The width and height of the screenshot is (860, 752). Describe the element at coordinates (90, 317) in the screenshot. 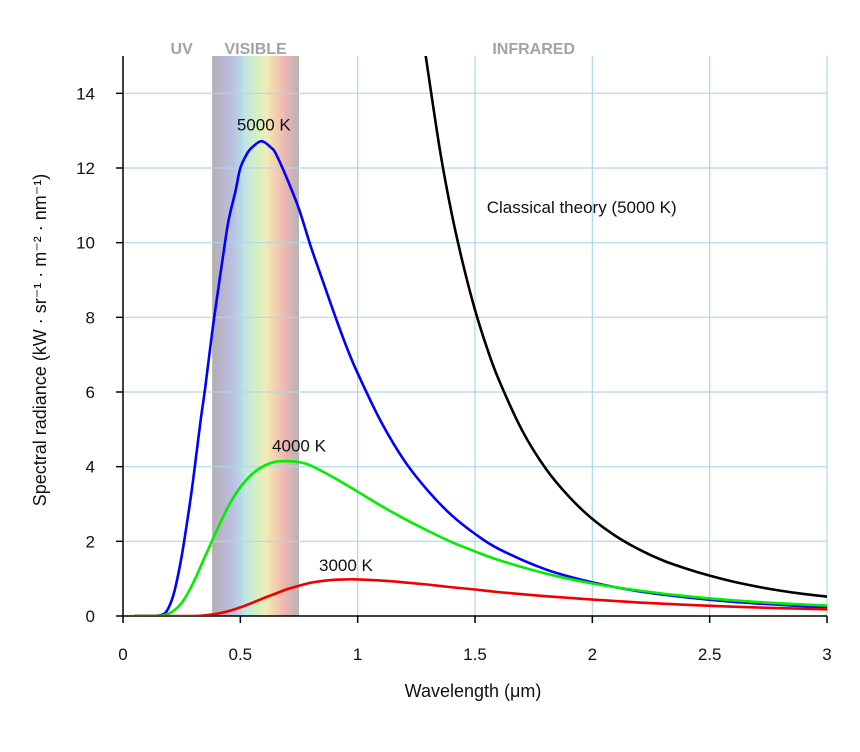

I see `y-tick-label-4: 8` at that location.